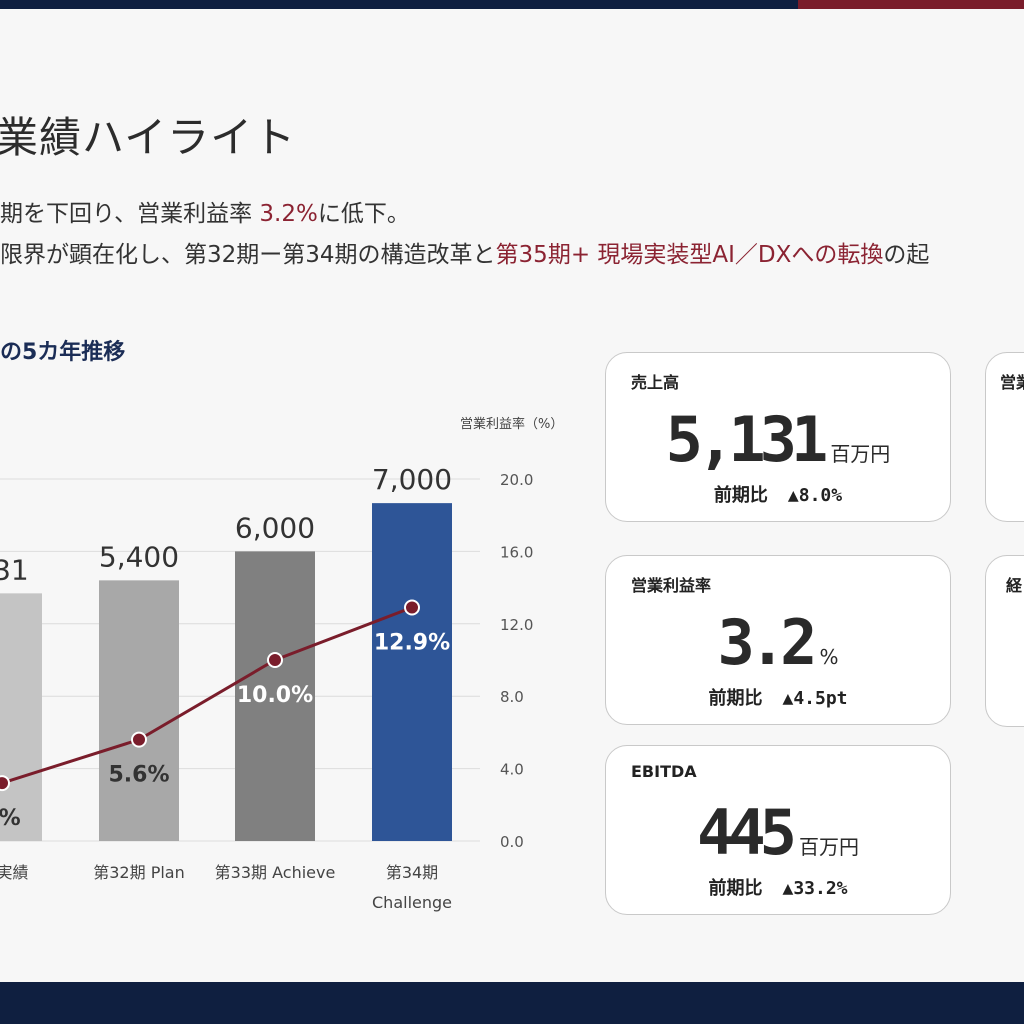 This screenshot has width=1024, height=1024. Describe the element at coordinates (130, 214) in the screenshot. I see `summary-line-1-text: 期を下回り、営業利益率` at that location.